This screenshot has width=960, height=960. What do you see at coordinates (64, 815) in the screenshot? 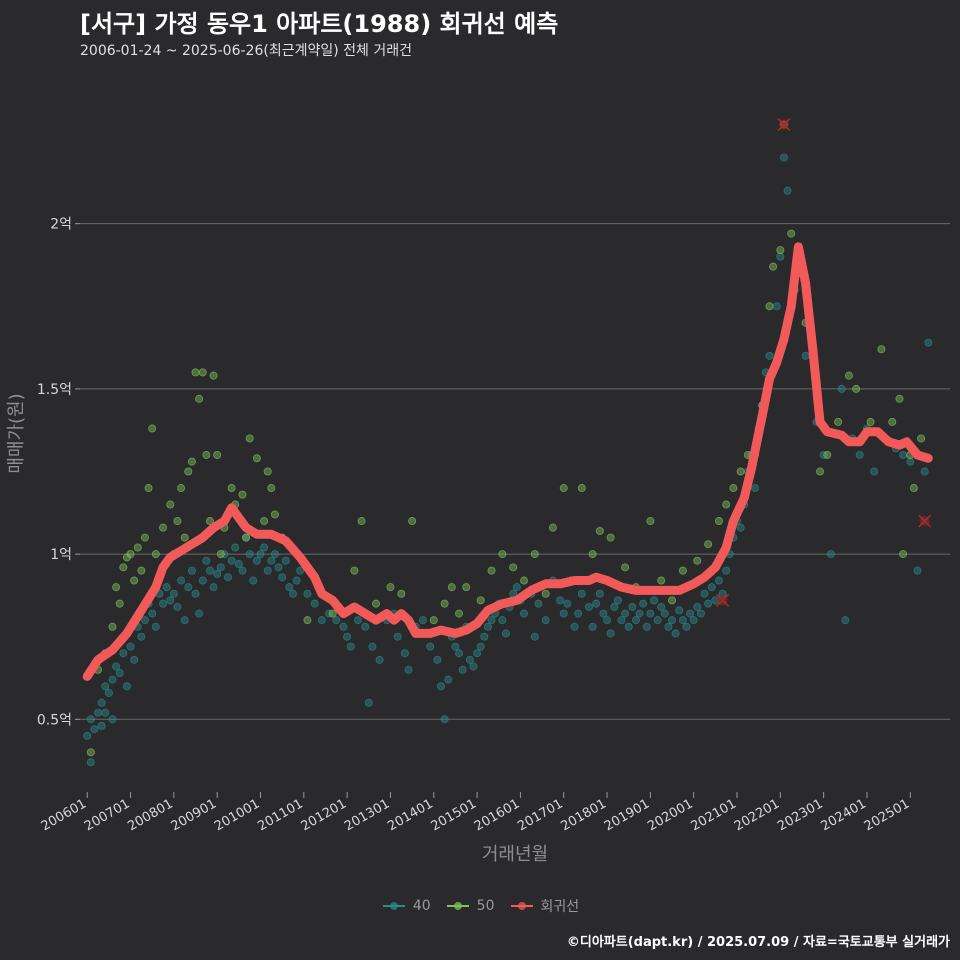
I see `x-tick-label: 200601` at bounding box center [64, 815].